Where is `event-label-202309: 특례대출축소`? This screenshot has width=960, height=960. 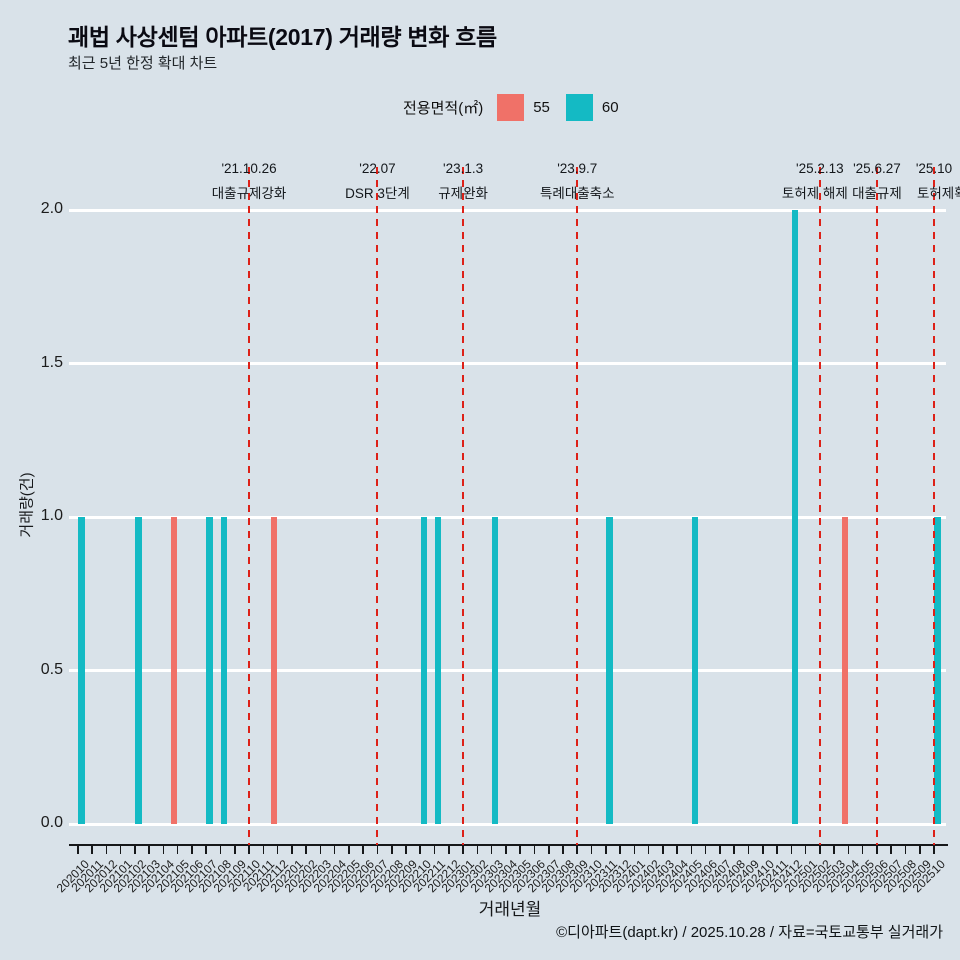
event-label-202309: 특례대출축소 is located at coordinates (577, 193).